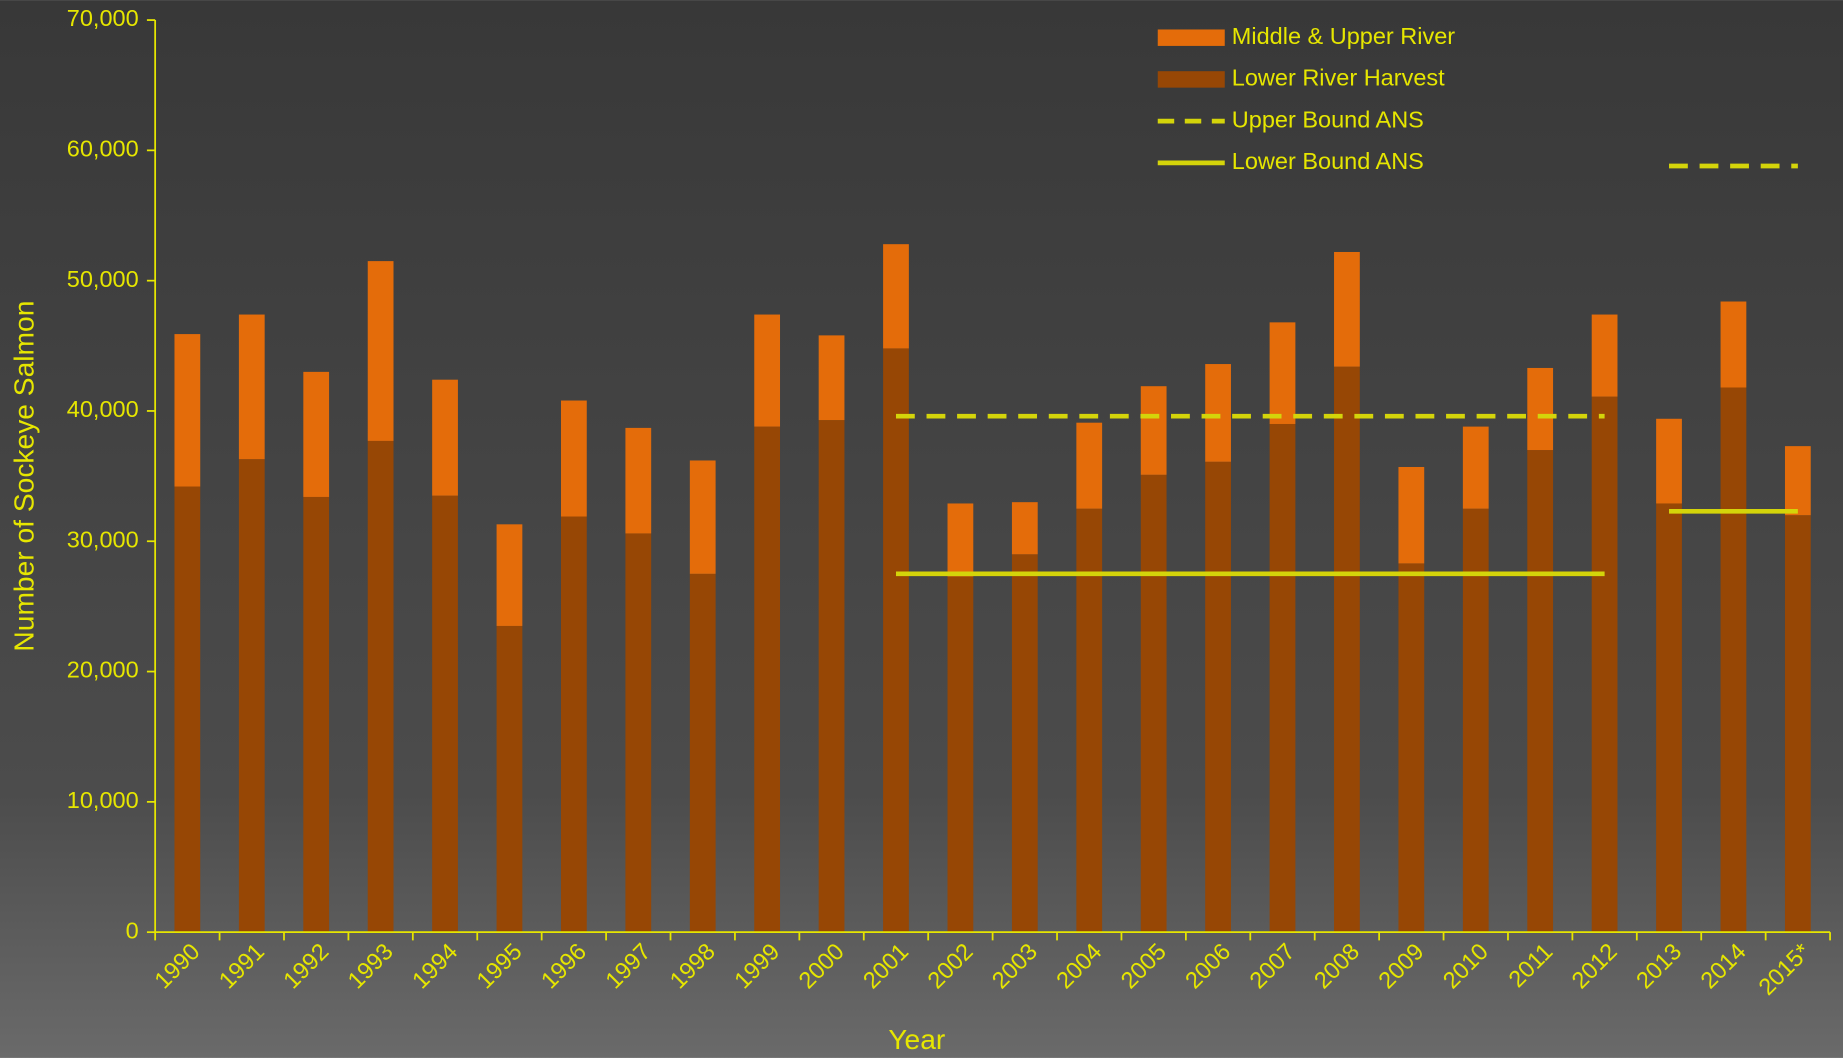  What do you see at coordinates (103, 149) in the screenshot?
I see `y-tick-label: 60,000` at bounding box center [103, 149].